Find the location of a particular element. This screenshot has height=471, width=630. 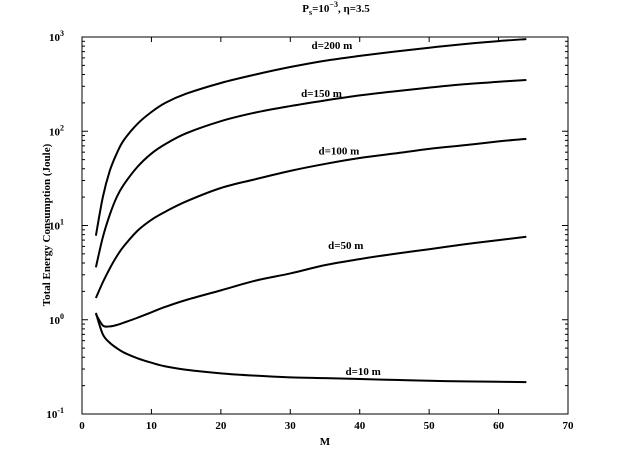

title-eta: , η=3.5 is located at coordinates (354, 9).